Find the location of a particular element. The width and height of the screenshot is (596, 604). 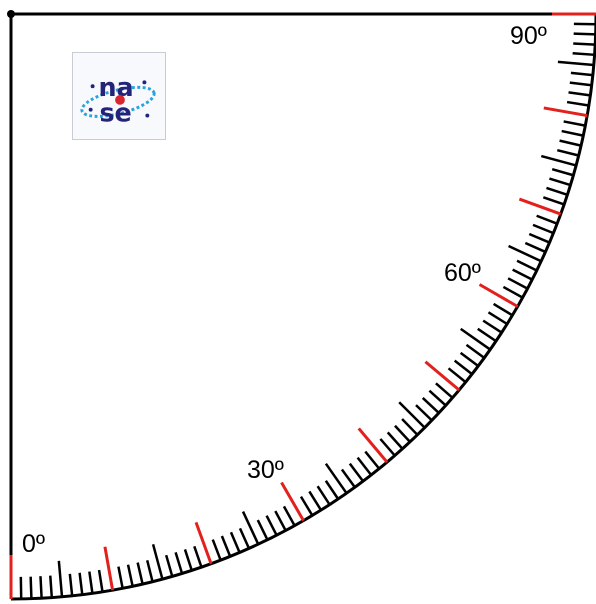

label-90-degrees: 90º is located at coordinates (528, 36).